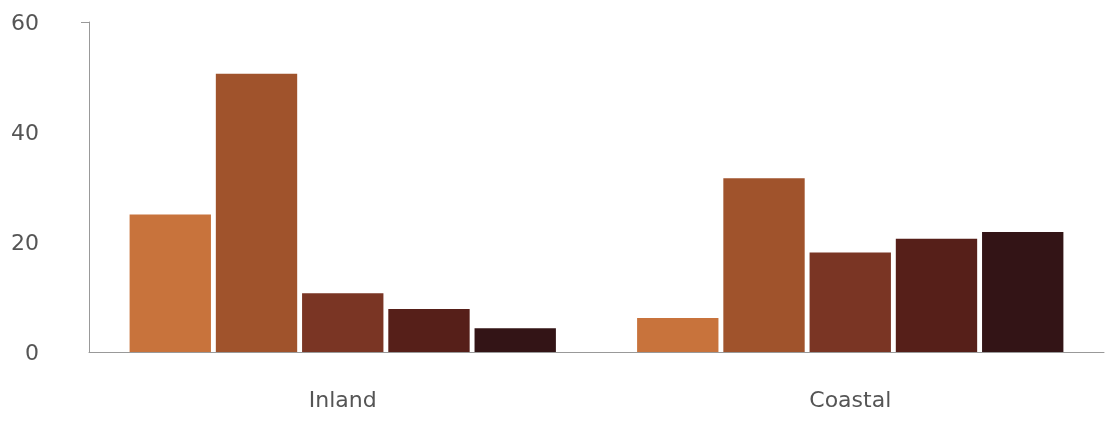 This screenshot has width=1117, height=427. What do you see at coordinates (342, 399) in the screenshot?
I see `x-tick-label: Inland` at bounding box center [342, 399].